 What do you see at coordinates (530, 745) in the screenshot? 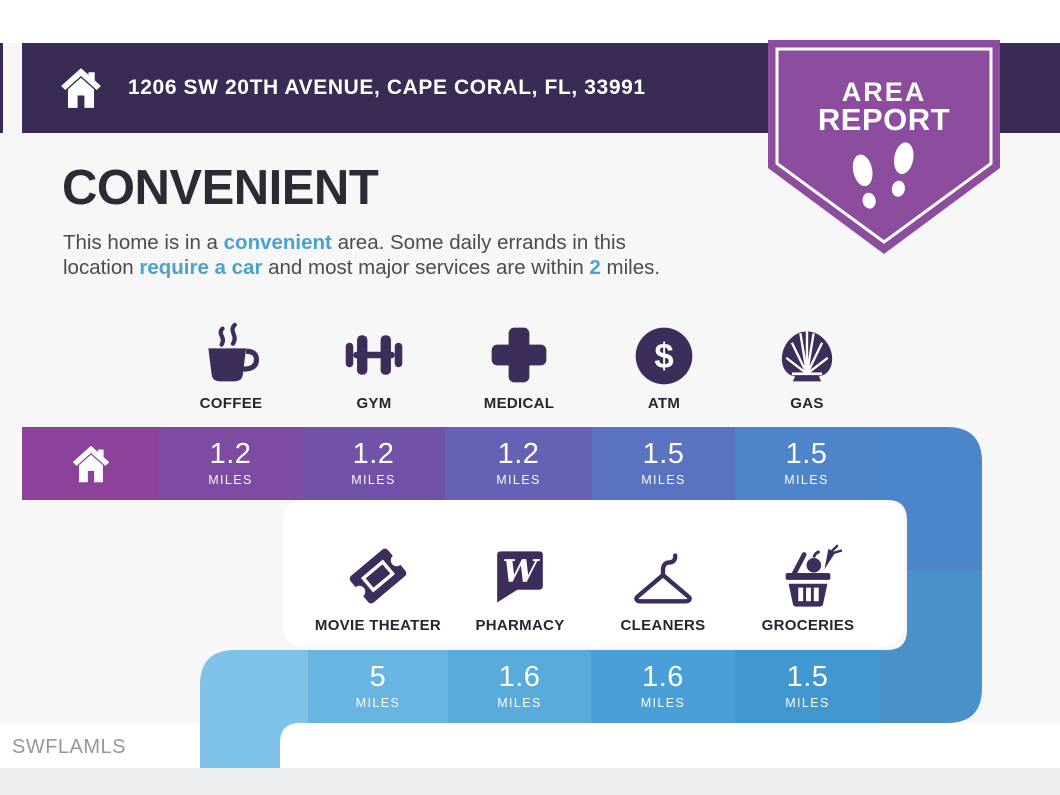
I see `lower-white-band` at bounding box center [530, 745].